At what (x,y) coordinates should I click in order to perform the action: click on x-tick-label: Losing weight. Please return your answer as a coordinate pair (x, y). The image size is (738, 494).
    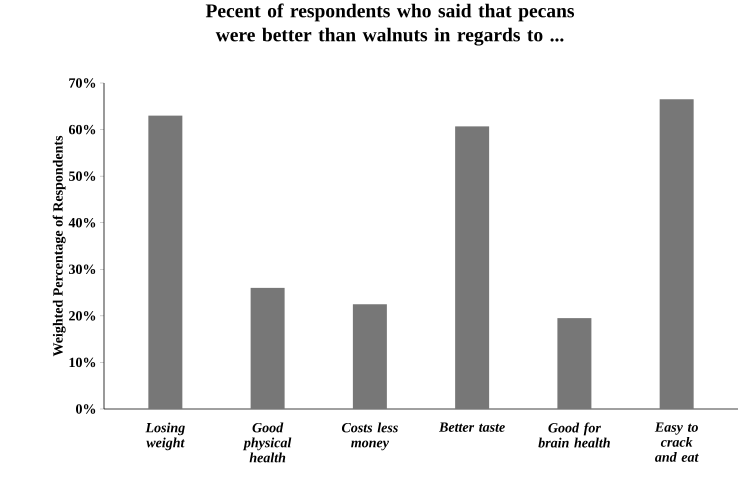
    Looking at the image, I should click on (165, 436).